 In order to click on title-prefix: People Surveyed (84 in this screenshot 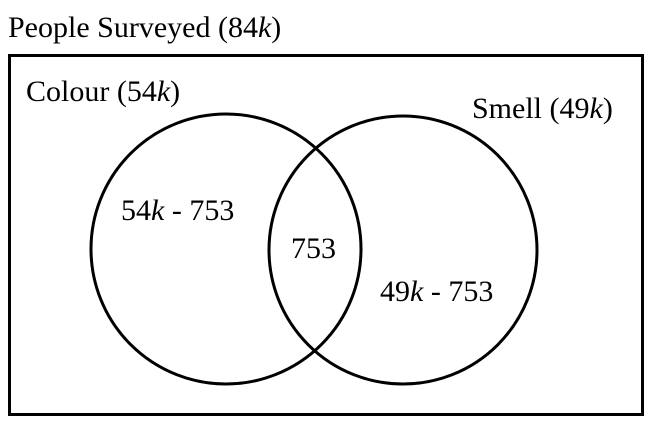, I will do `click(133, 27)`.